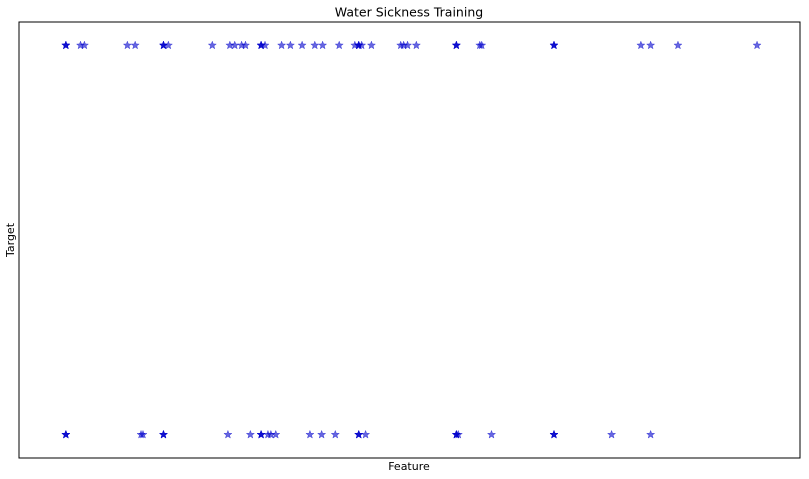 This screenshot has height=479, width=809. I want to click on chart-title: Water Sickness Training, so click(409, 12).